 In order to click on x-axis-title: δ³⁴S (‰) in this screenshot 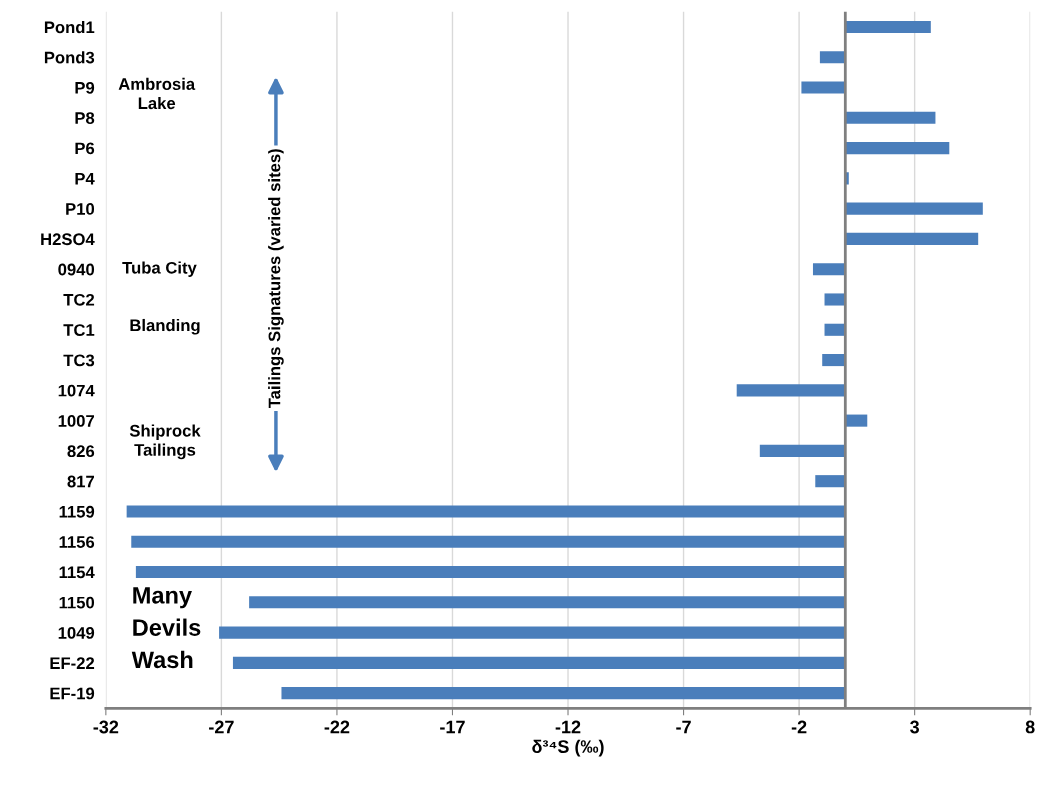, I will do `click(568, 748)`.